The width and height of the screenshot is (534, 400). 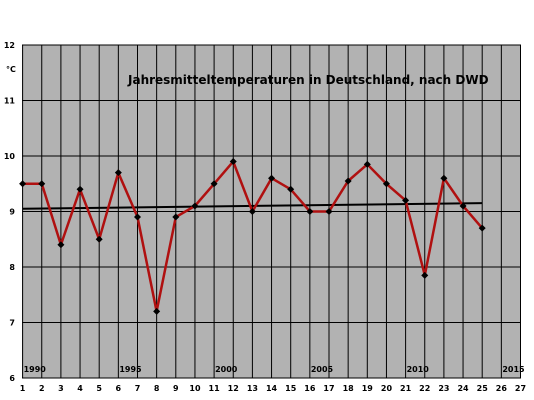 I want to click on x-tick-label: 3, so click(x=61, y=388).